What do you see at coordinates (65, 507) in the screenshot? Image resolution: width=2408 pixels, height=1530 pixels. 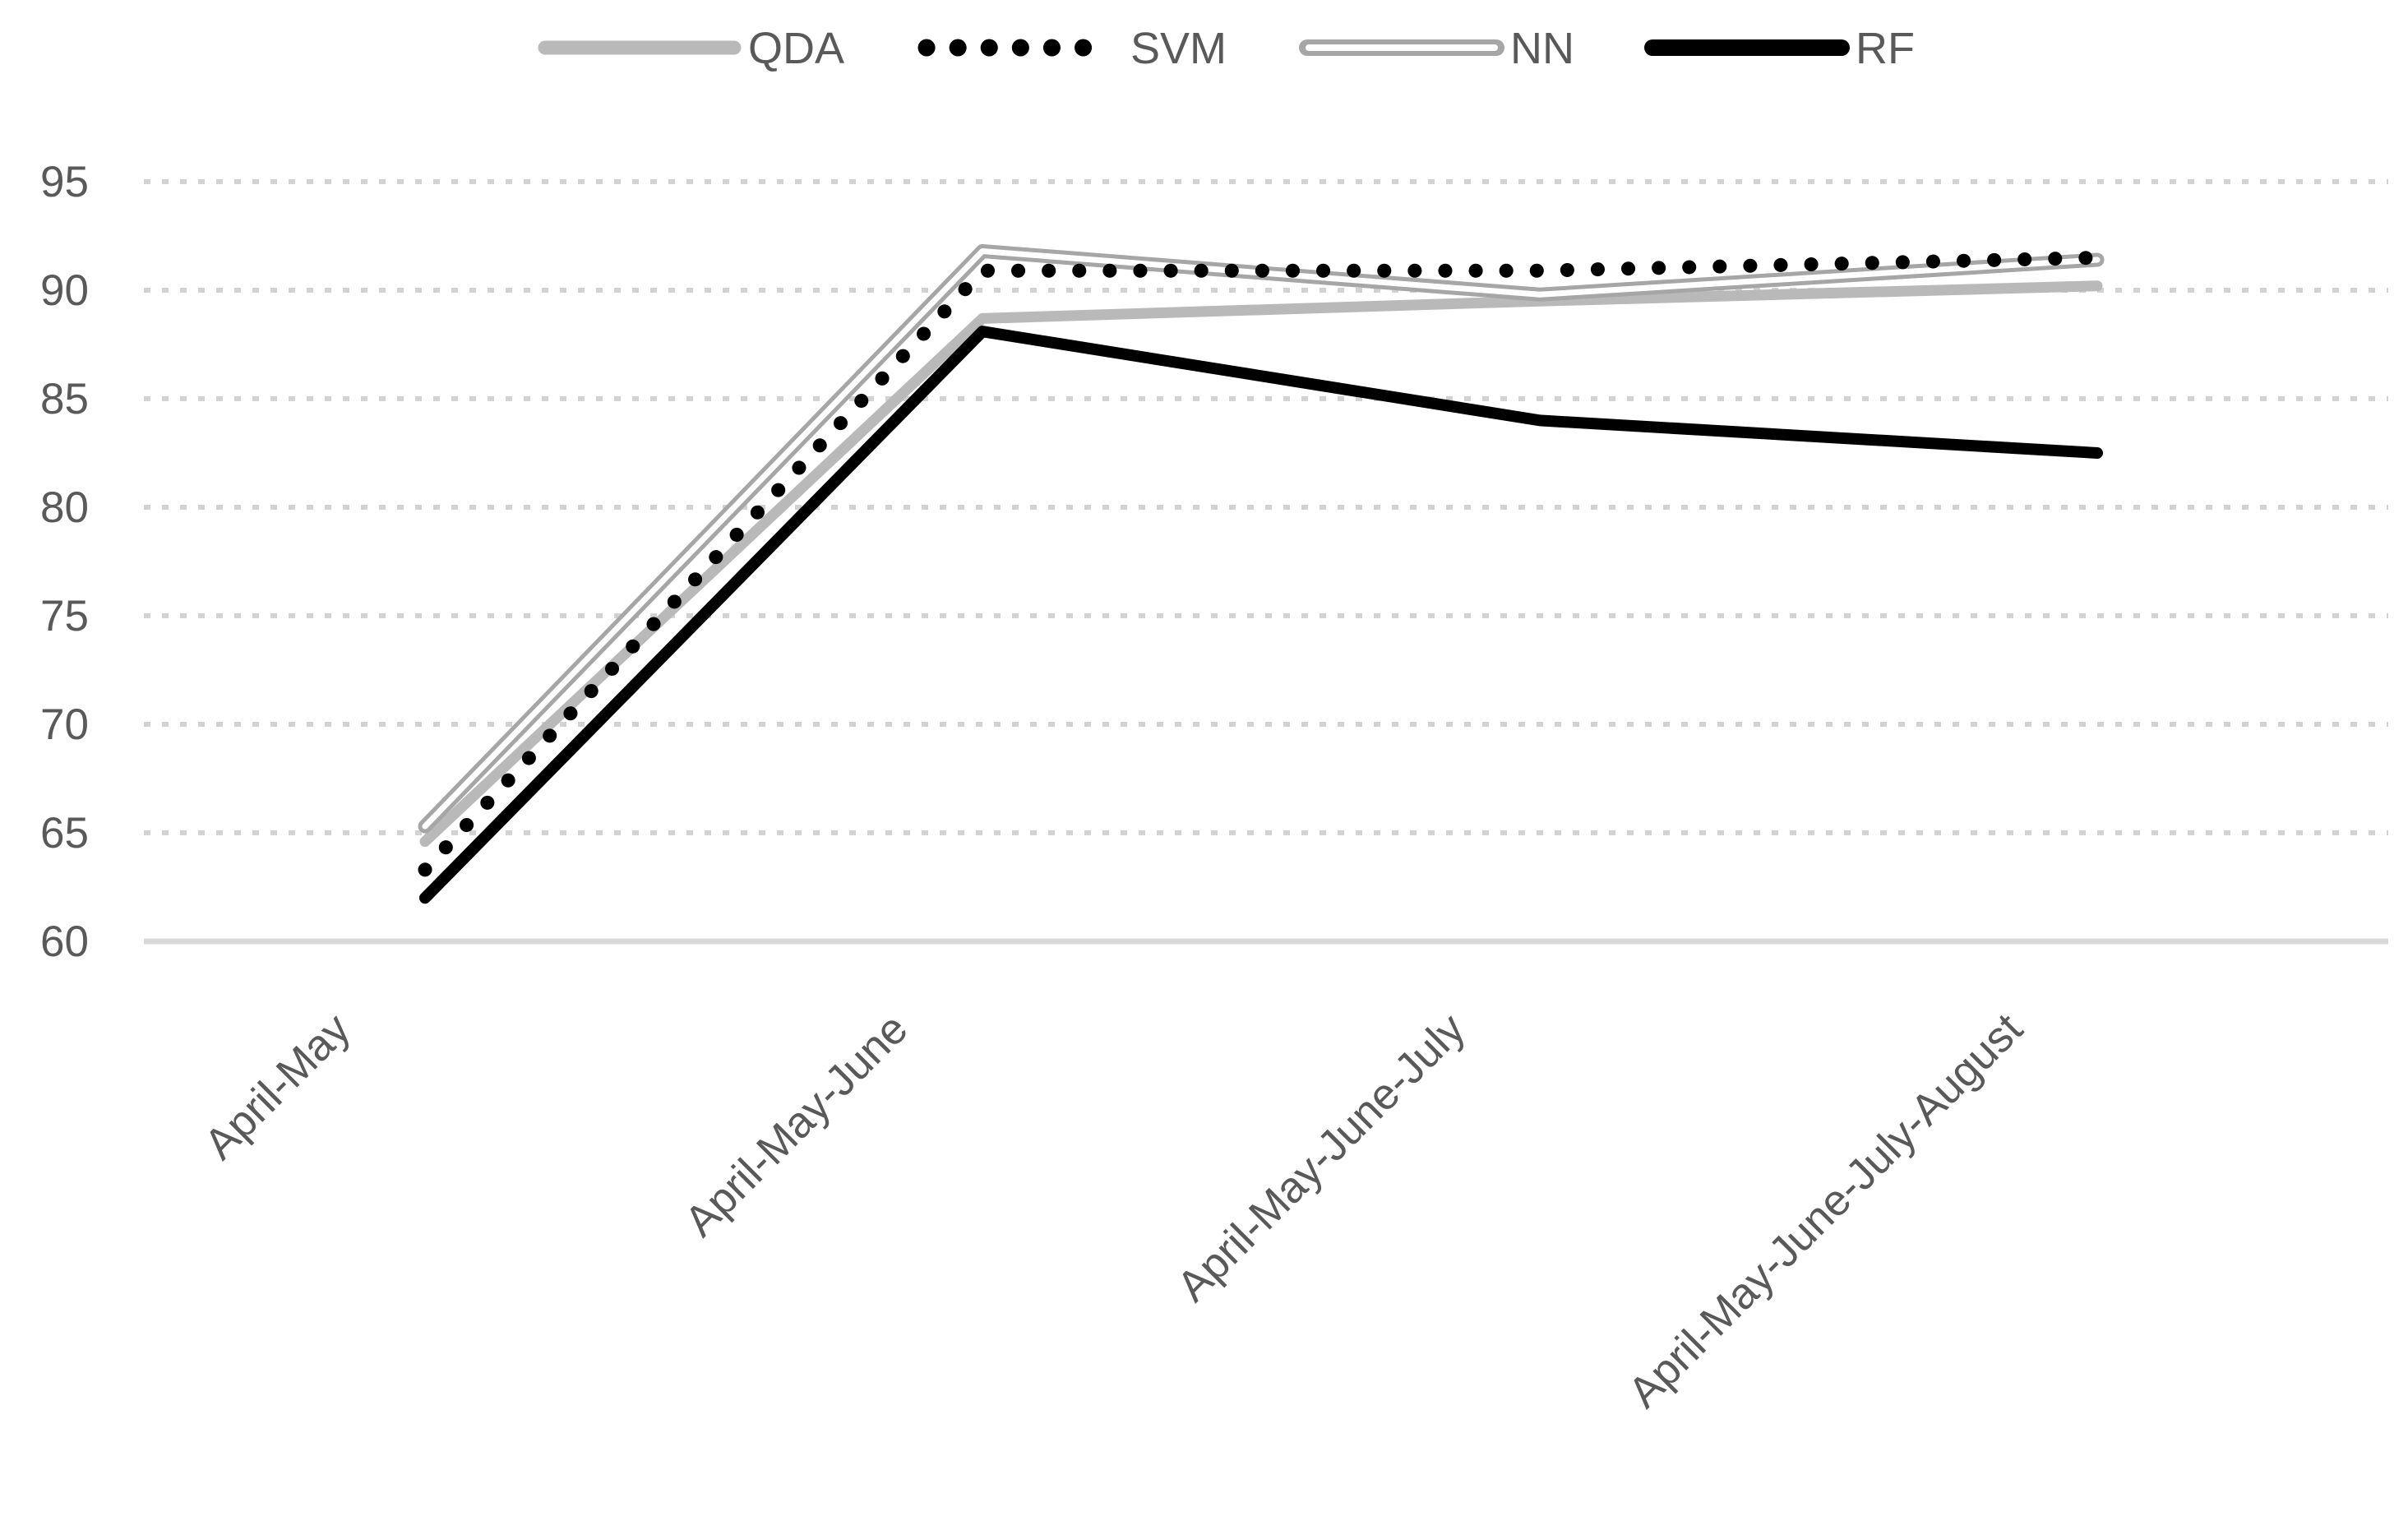 I see `y-tick-label: 80` at bounding box center [65, 507].